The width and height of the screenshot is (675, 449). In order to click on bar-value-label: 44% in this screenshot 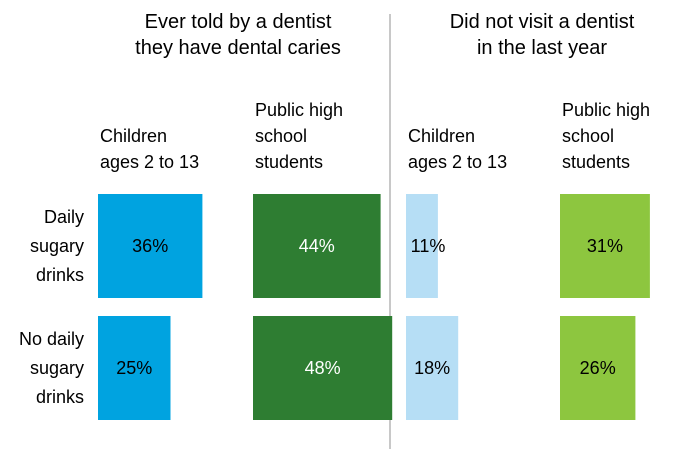, I will do `click(317, 246)`.